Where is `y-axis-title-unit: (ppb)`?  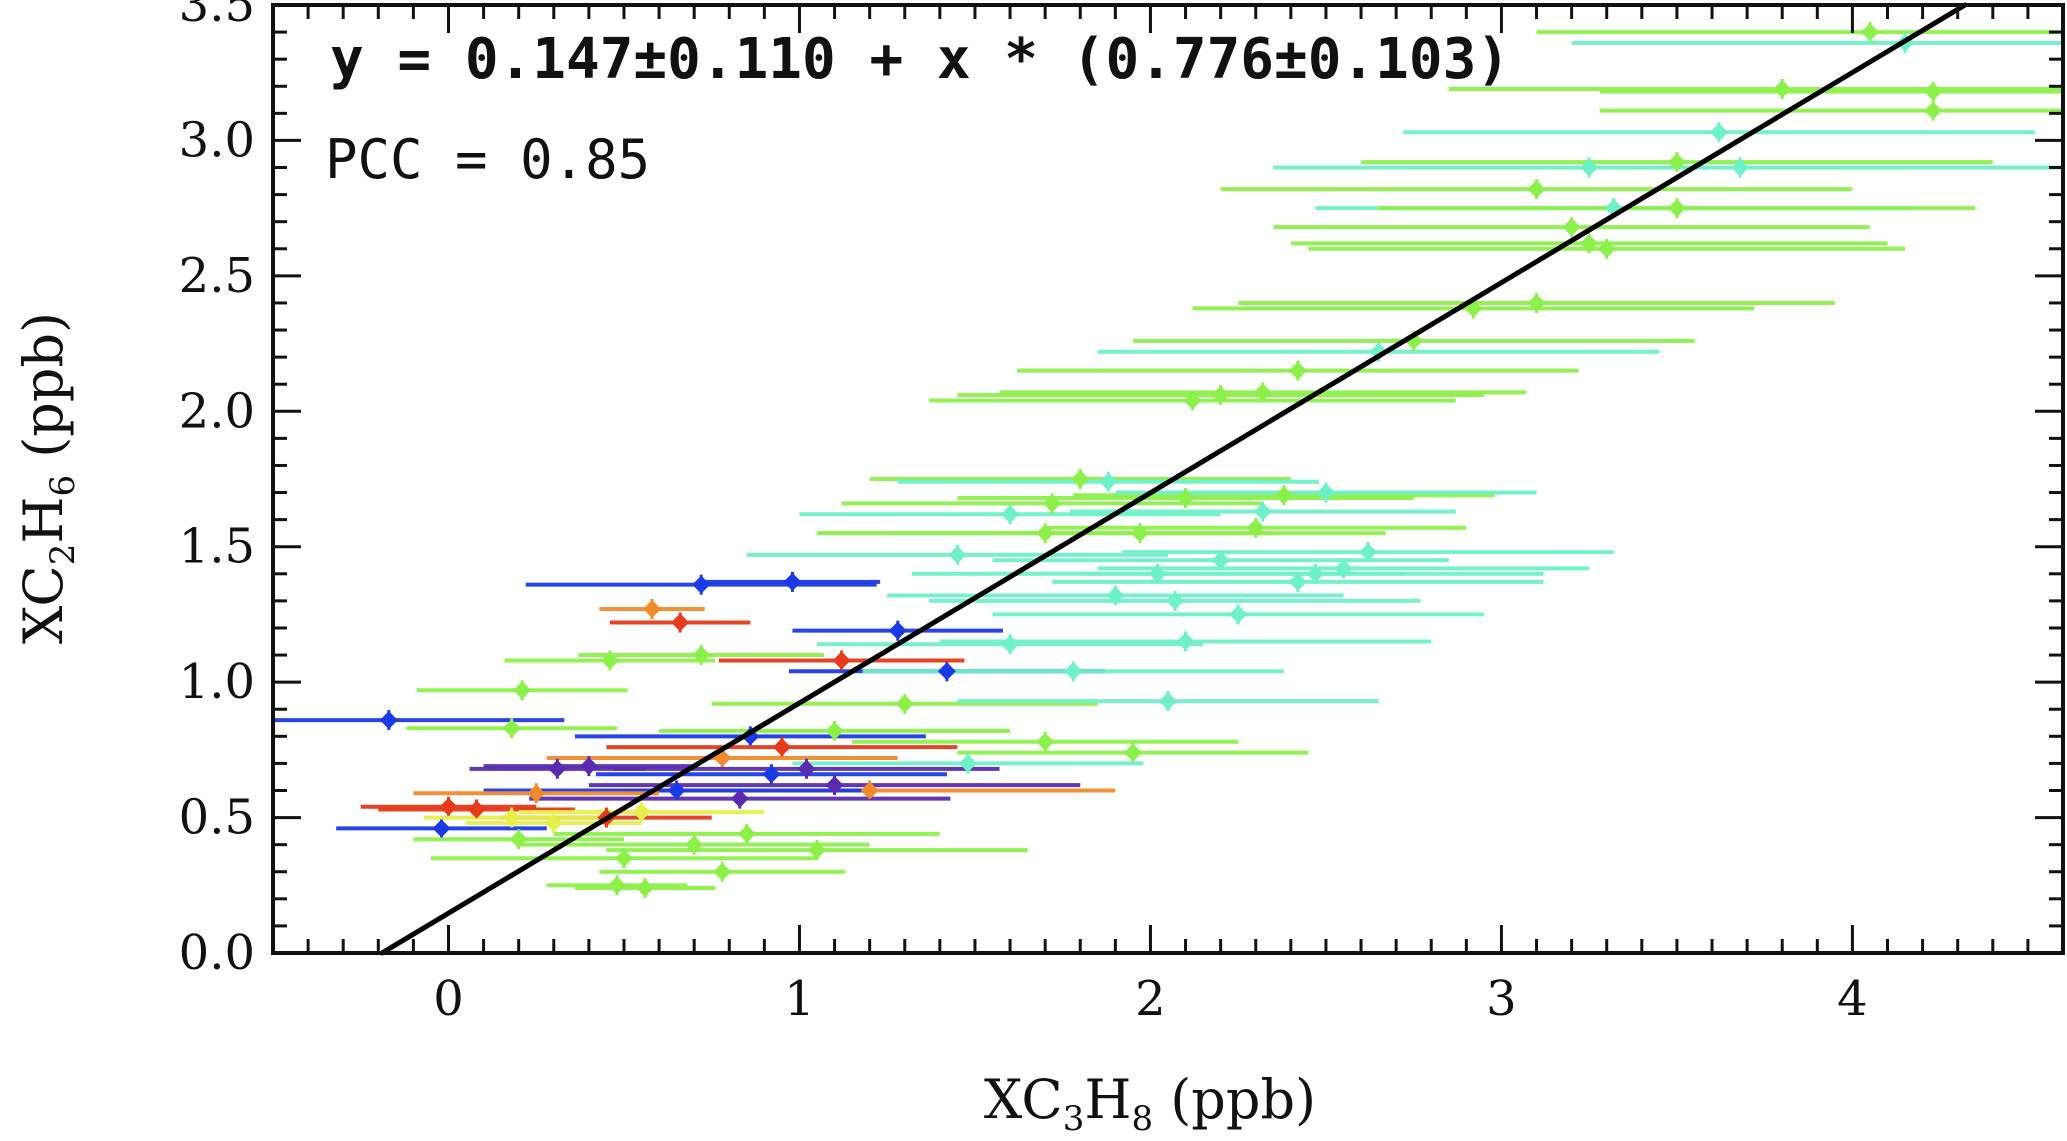 y-axis-title-unit: (ppb) is located at coordinates (43, 393).